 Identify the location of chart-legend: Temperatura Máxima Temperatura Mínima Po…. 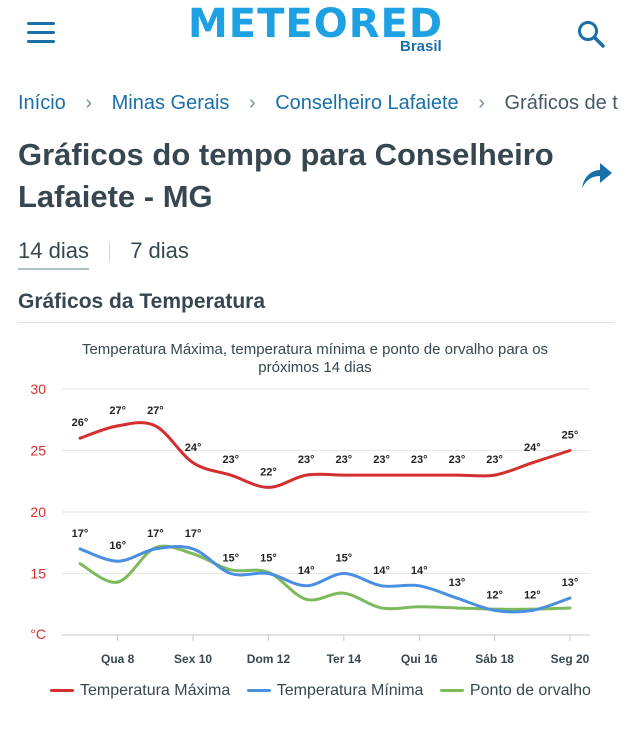
(330, 691).